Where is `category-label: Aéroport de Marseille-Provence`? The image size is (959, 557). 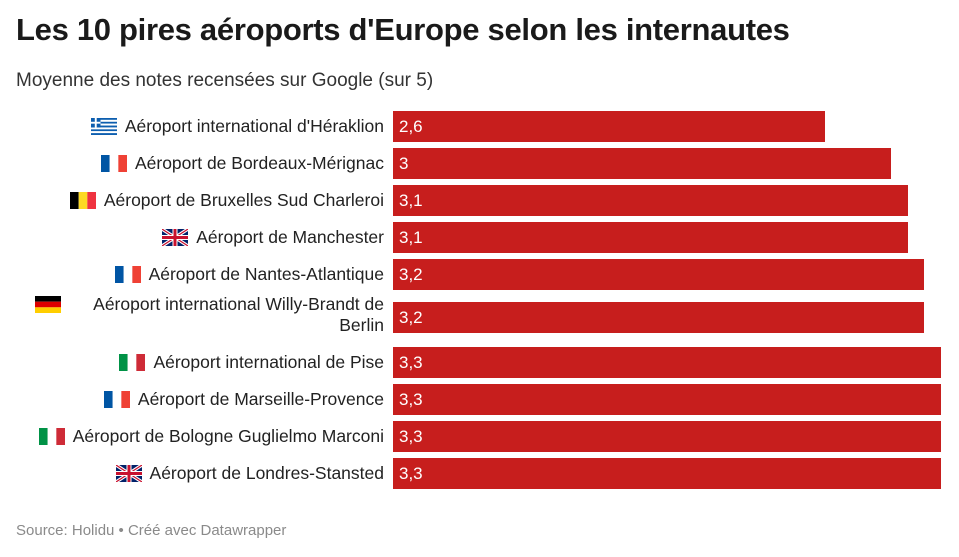 category-label: Aéroport de Marseille-Provence is located at coordinates (243, 399).